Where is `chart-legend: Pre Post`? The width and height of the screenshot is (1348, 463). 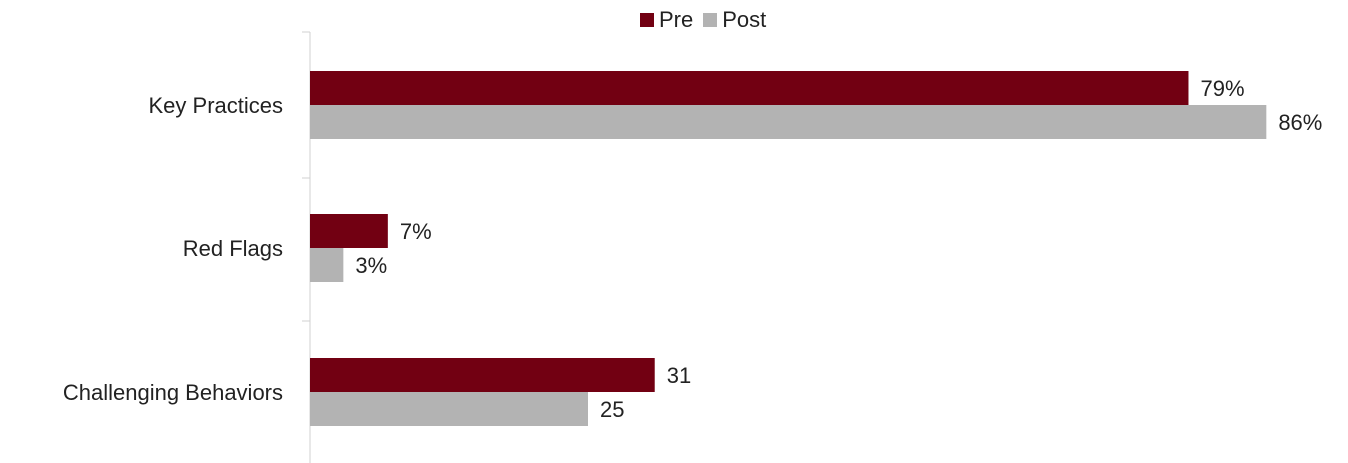 chart-legend: Pre Post is located at coordinates (708, 20).